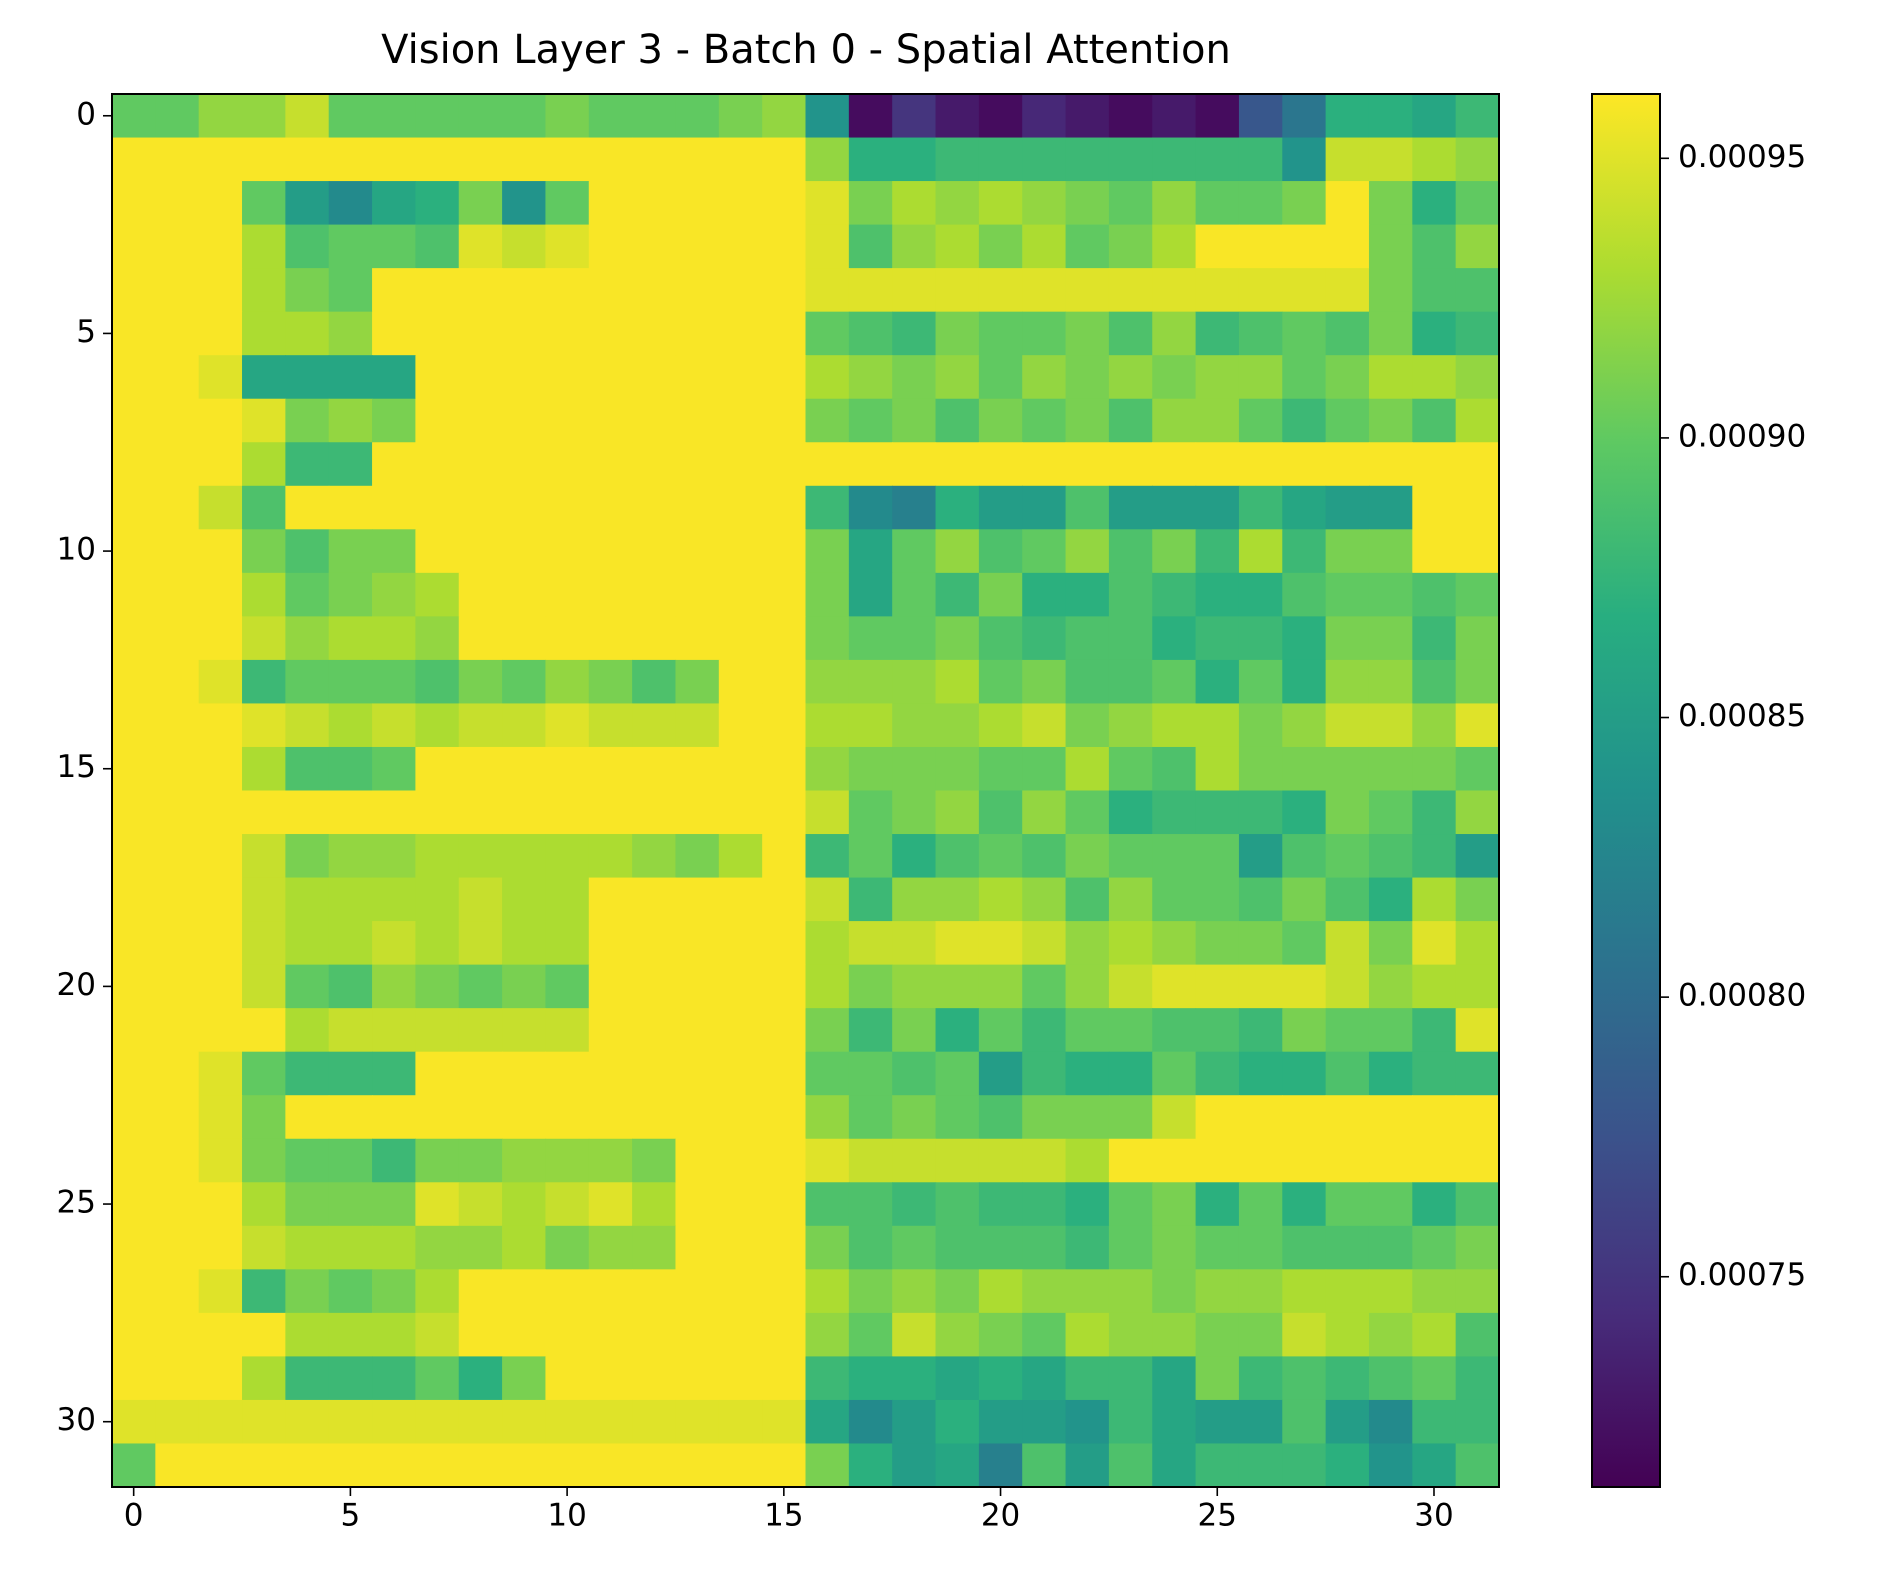 The width and height of the screenshot is (1892, 1580). Describe the element at coordinates (1000, 1516) in the screenshot. I see `x-tick-label: 20` at that location.